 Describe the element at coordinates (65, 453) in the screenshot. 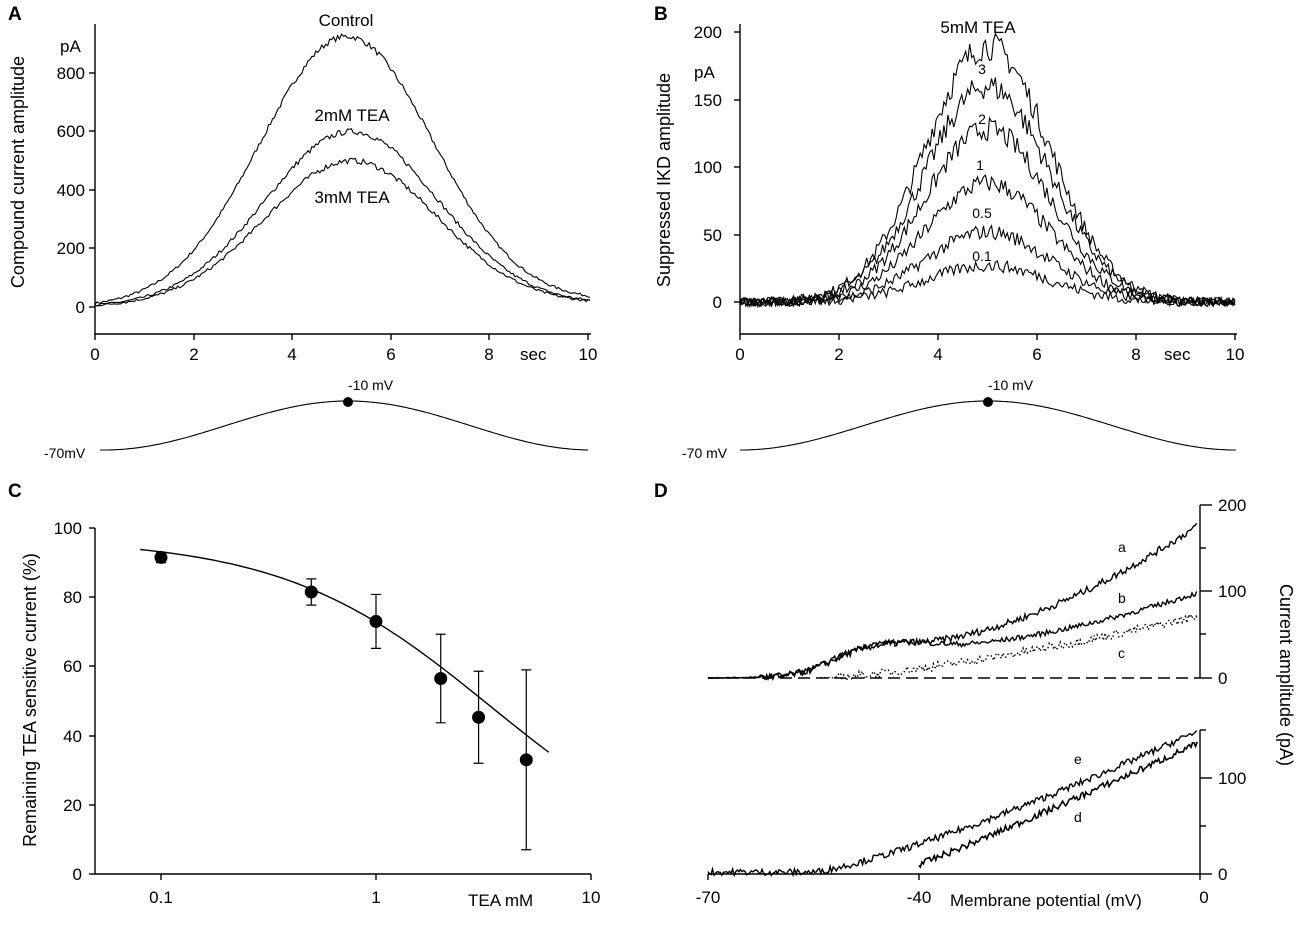

I see `panel-a-protocol-start: -70mV` at that location.